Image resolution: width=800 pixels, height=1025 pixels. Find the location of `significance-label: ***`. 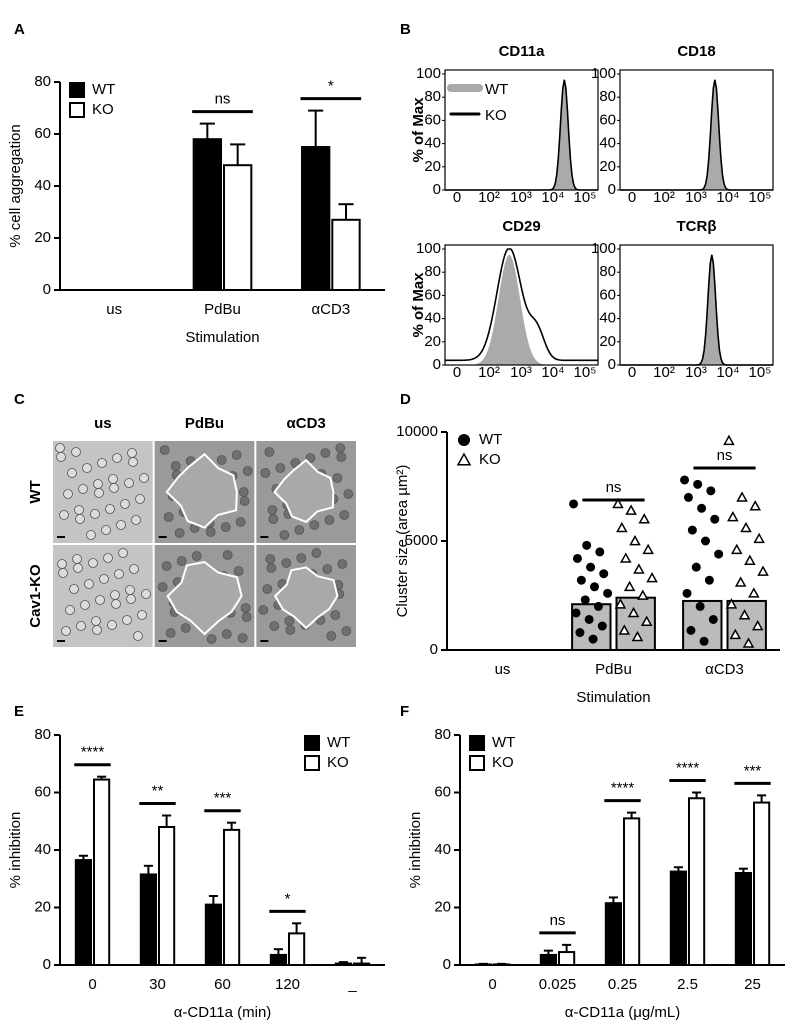

significance-label: *** is located at coordinates (753, 770).